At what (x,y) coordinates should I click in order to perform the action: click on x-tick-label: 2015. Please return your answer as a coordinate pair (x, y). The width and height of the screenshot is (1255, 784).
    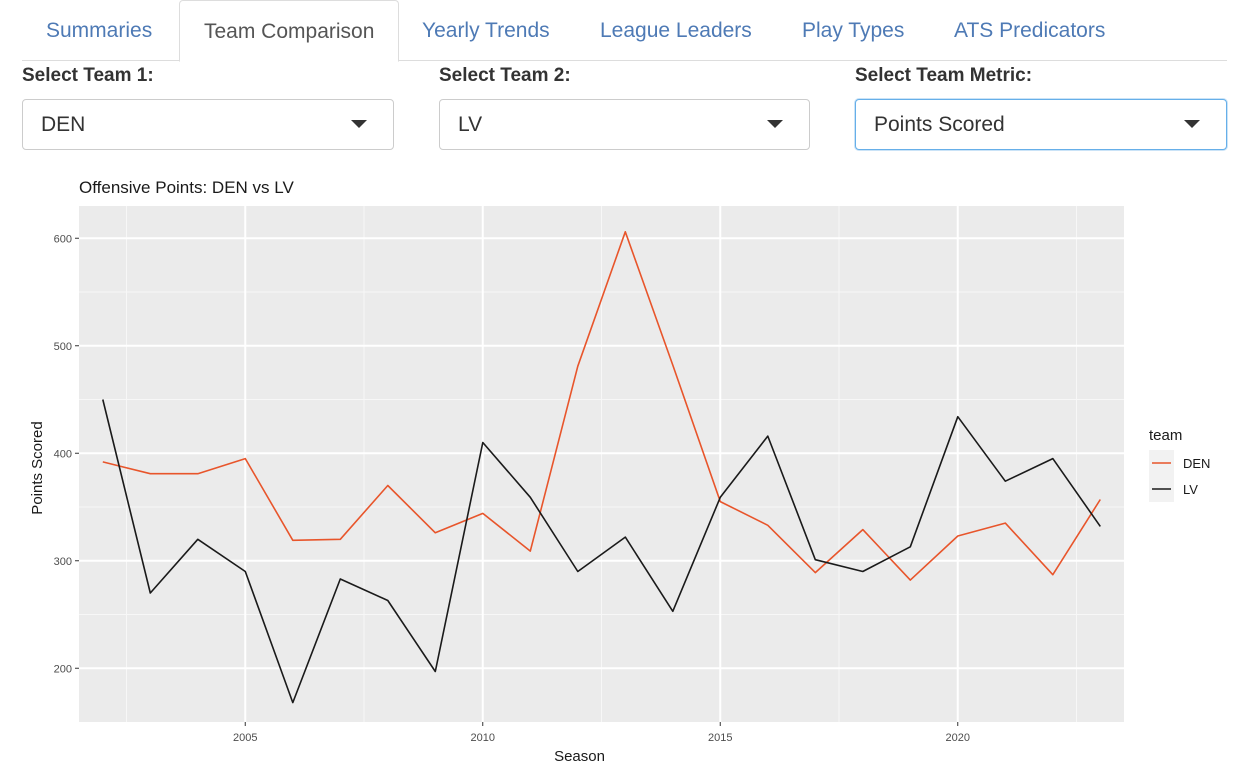
    Looking at the image, I should click on (720, 738).